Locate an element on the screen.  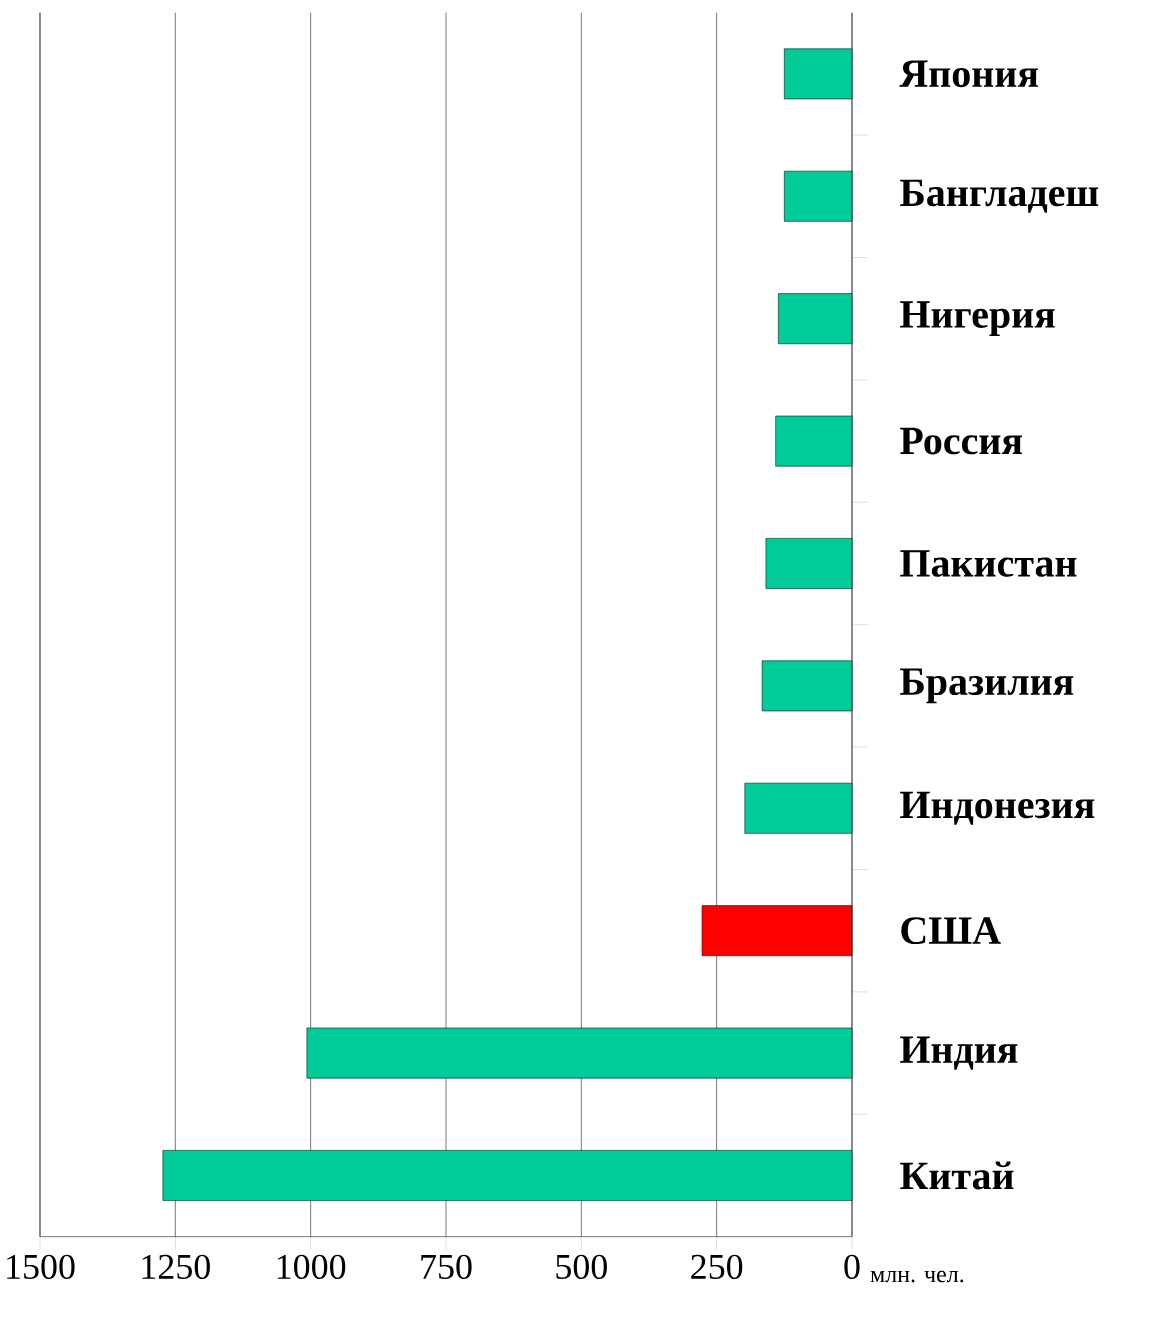
y-tick-label: Нигерия is located at coordinates (977, 319).